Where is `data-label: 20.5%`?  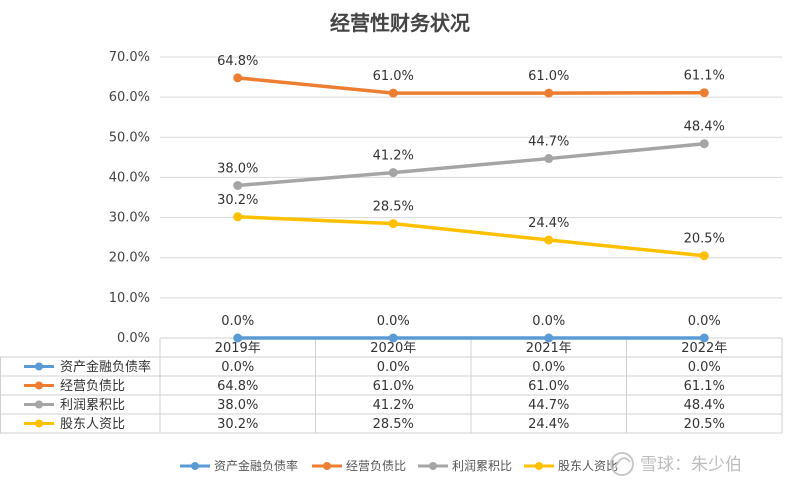 data-label: 20.5% is located at coordinates (704, 239).